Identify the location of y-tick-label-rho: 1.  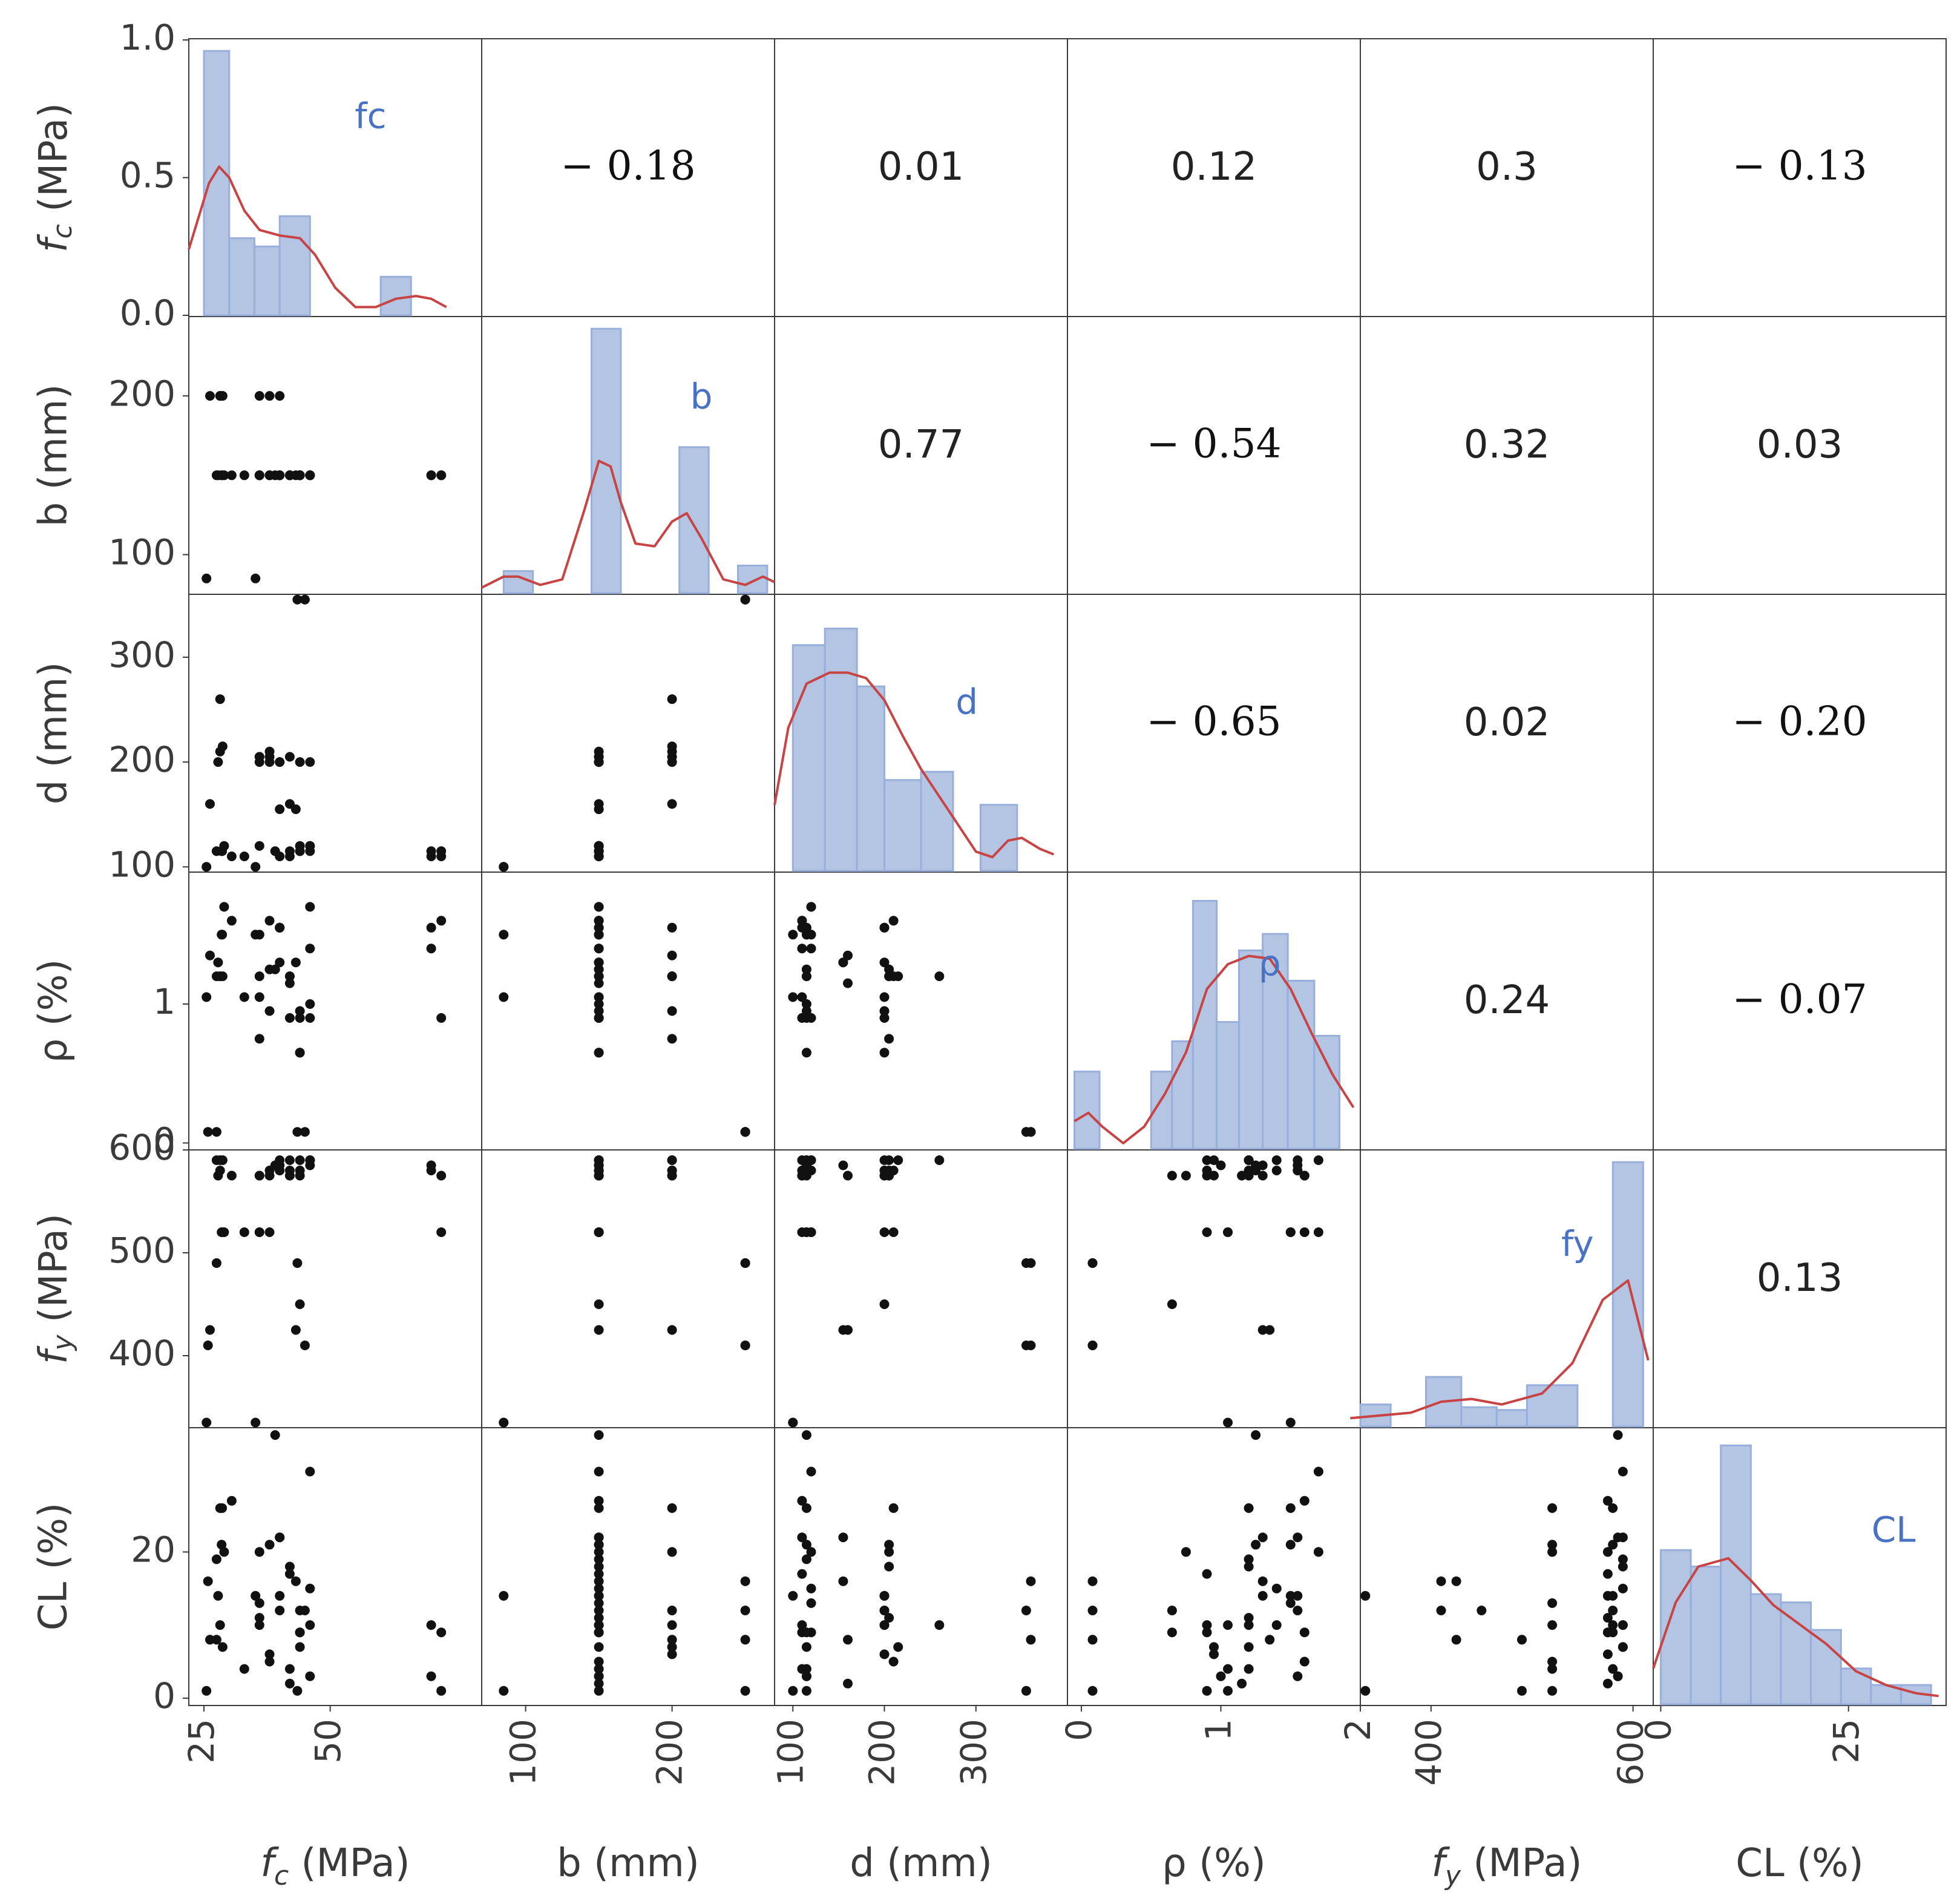
(164, 1001).